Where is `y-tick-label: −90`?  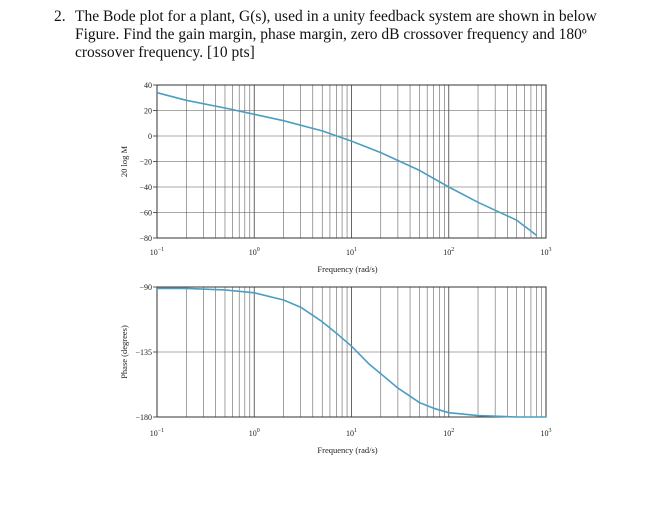 y-tick-label: −90 is located at coordinates (145, 287).